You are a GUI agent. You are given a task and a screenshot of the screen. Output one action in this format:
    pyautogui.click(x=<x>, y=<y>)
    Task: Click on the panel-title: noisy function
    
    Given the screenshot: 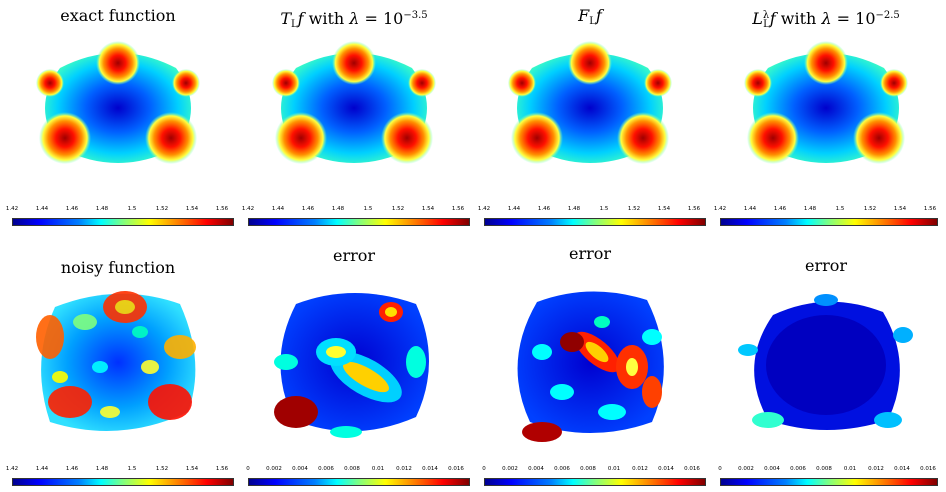 What is the action you would take?
    pyautogui.click(x=118, y=267)
    